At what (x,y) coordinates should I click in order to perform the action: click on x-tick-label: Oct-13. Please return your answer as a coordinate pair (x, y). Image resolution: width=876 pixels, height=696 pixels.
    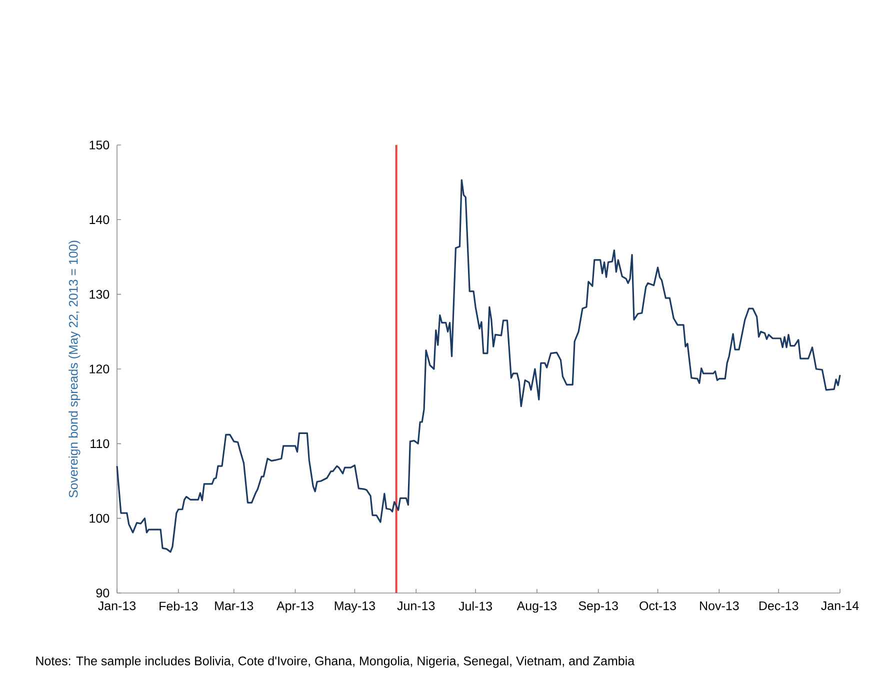
    Looking at the image, I should click on (658, 605).